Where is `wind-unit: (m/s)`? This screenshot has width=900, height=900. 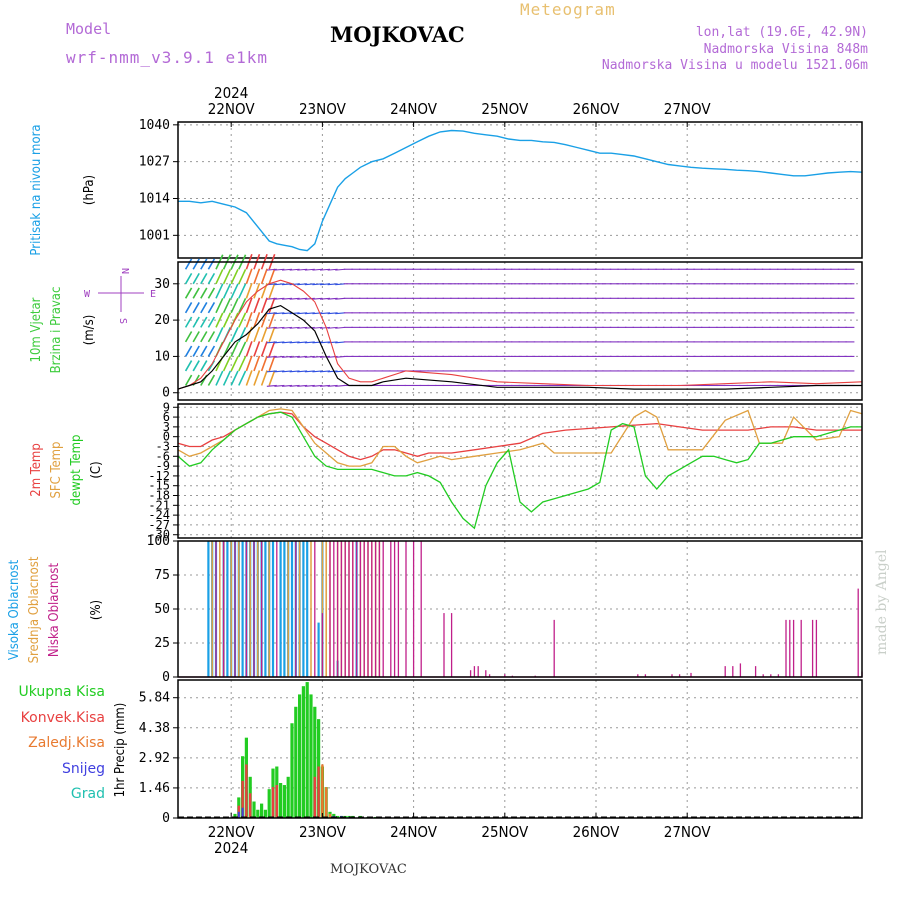 wind-unit: (m/s) is located at coordinates (89, 330).